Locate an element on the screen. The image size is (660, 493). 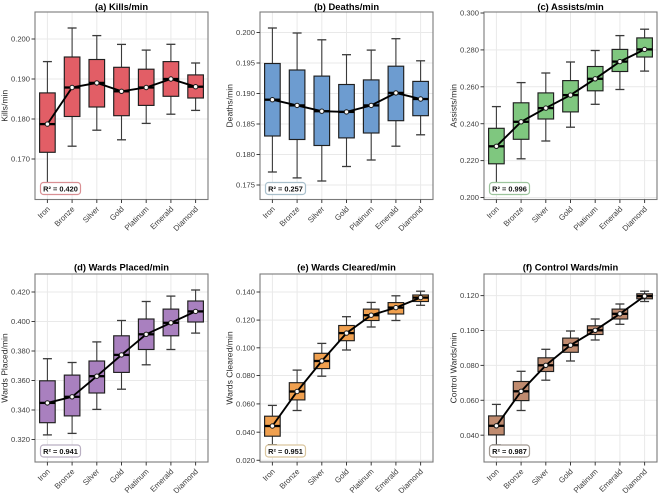
svg-text: R² = 0.420 is located at coordinates (60, 188).